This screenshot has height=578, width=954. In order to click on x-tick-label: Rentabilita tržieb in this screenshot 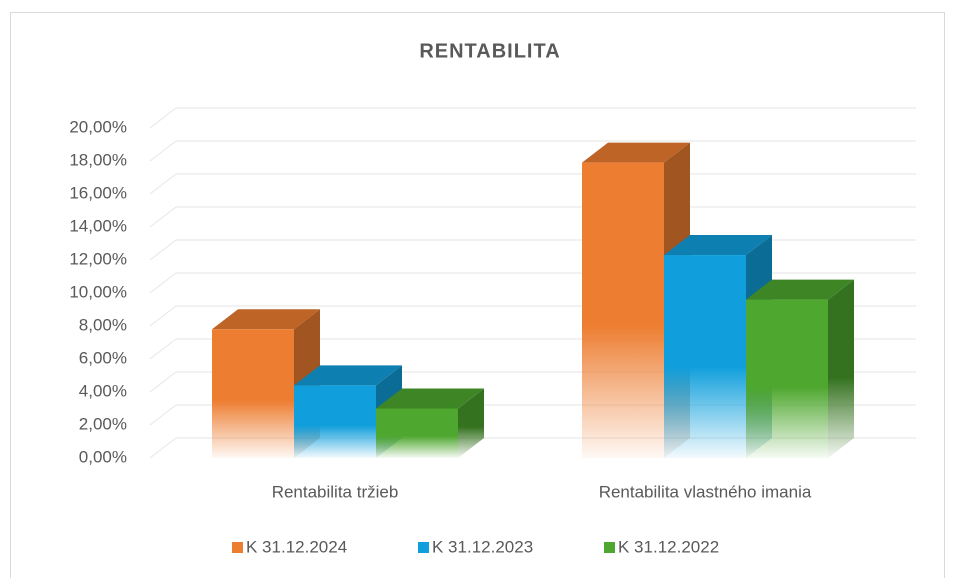, I will do `click(335, 491)`.